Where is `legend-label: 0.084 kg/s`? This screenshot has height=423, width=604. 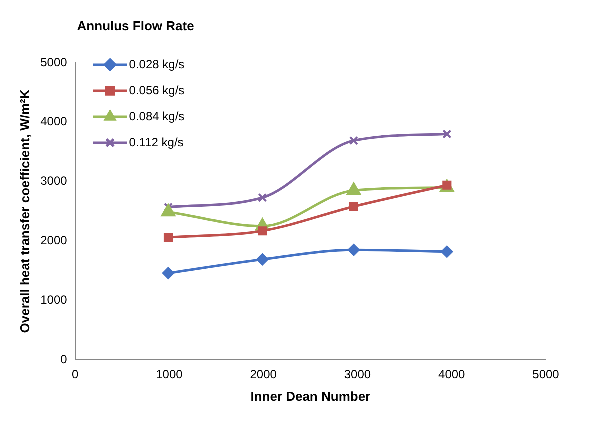 legend-label: 0.084 kg/s is located at coordinates (157, 116).